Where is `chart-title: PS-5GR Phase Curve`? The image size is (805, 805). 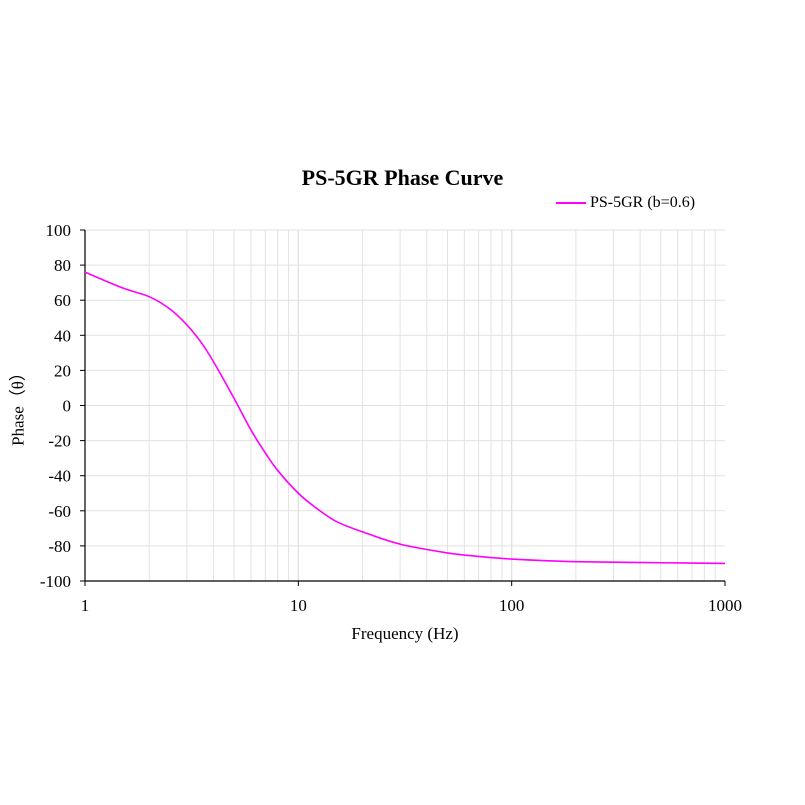 chart-title: PS-5GR Phase Curve is located at coordinates (402, 177).